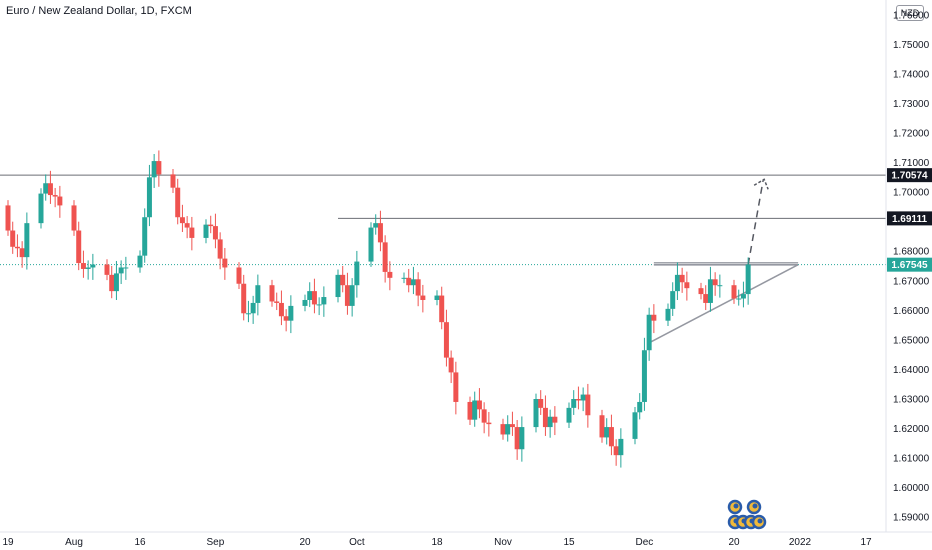 The image size is (932, 550). I want to click on y-tick-label: 1.68000, so click(911, 252).